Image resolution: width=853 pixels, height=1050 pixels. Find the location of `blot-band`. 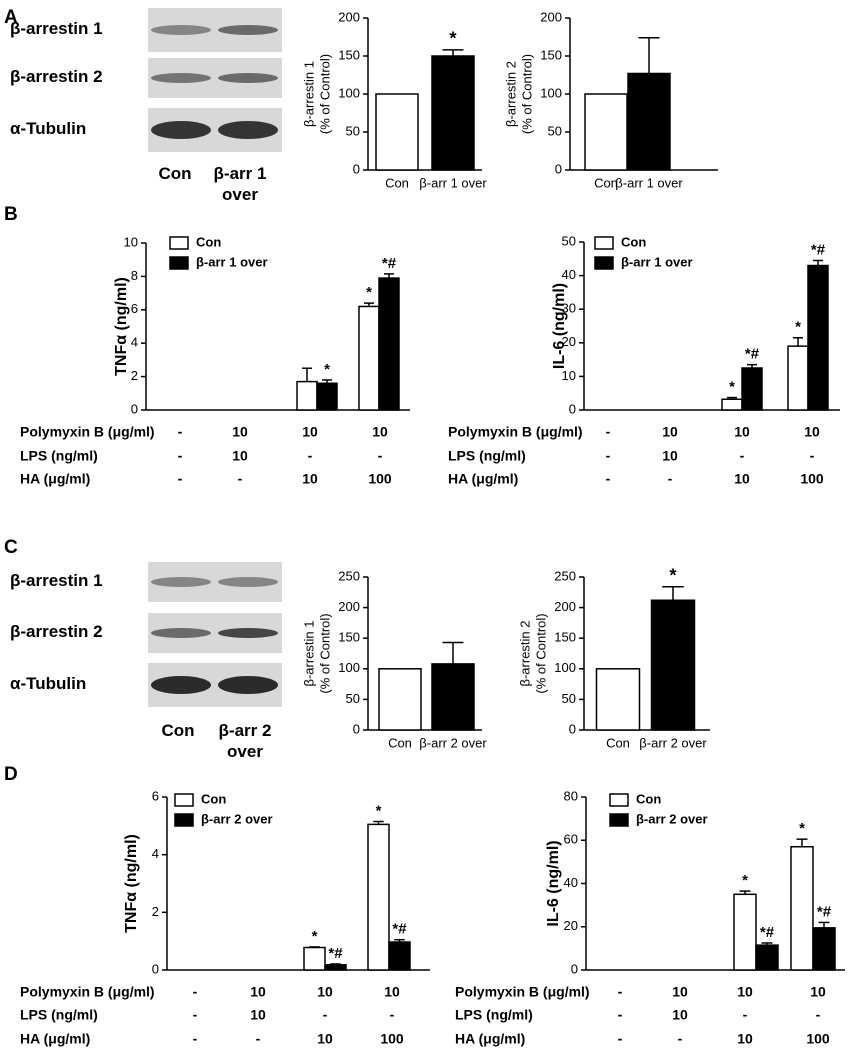

blot-band is located at coordinates (181, 633).